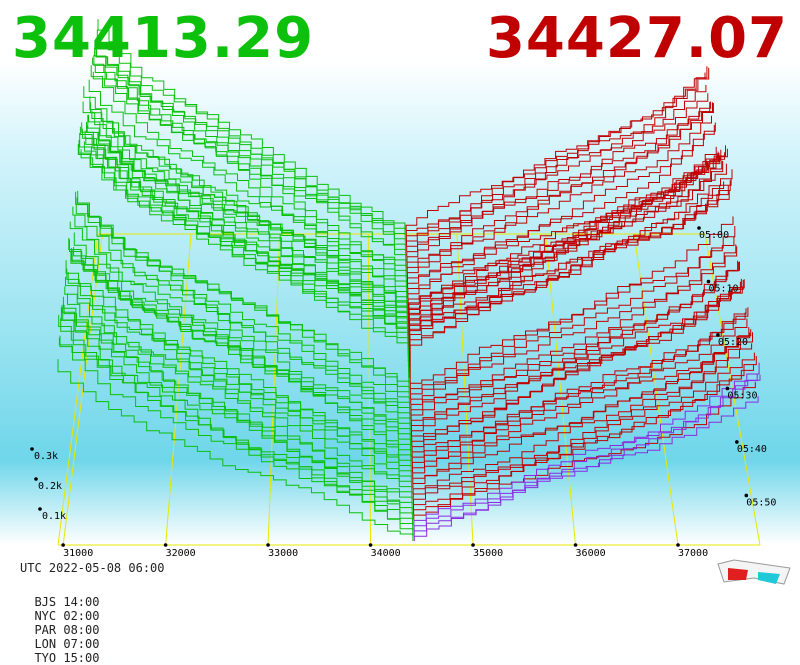 Image resolution: width=800 pixels, height=665 pixels. What do you see at coordinates (67, 658) in the screenshot?
I see `timezone-tyo: TYO 15:00` at bounding box center [67, 658].